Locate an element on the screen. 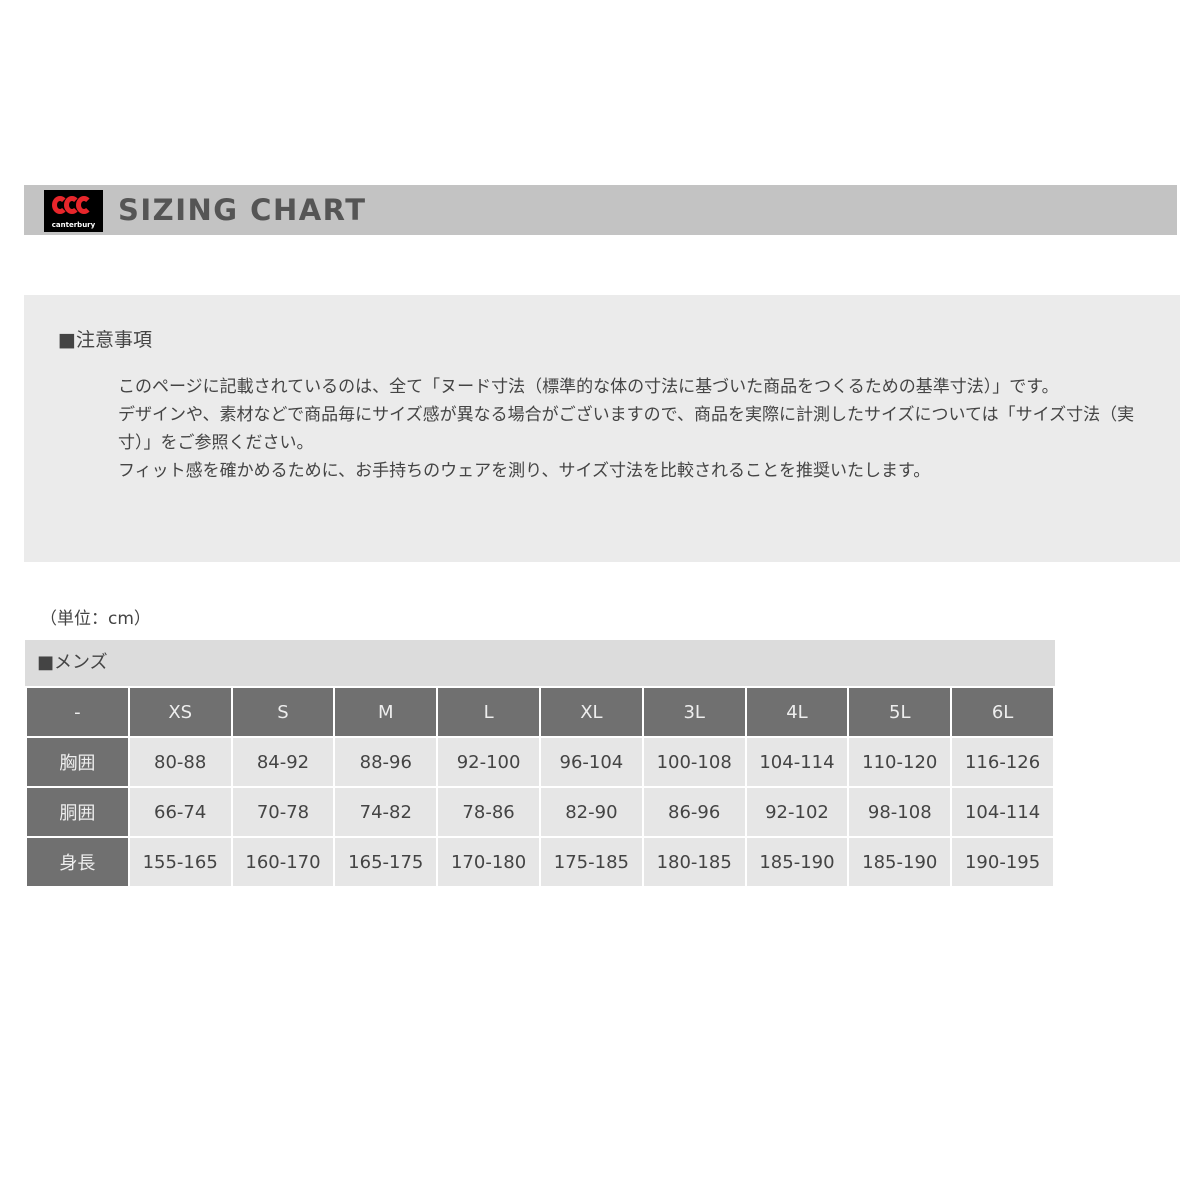 The height and width of the screenshot is (1200, 1200). column-header: XS is located at coordinates (180, 712).